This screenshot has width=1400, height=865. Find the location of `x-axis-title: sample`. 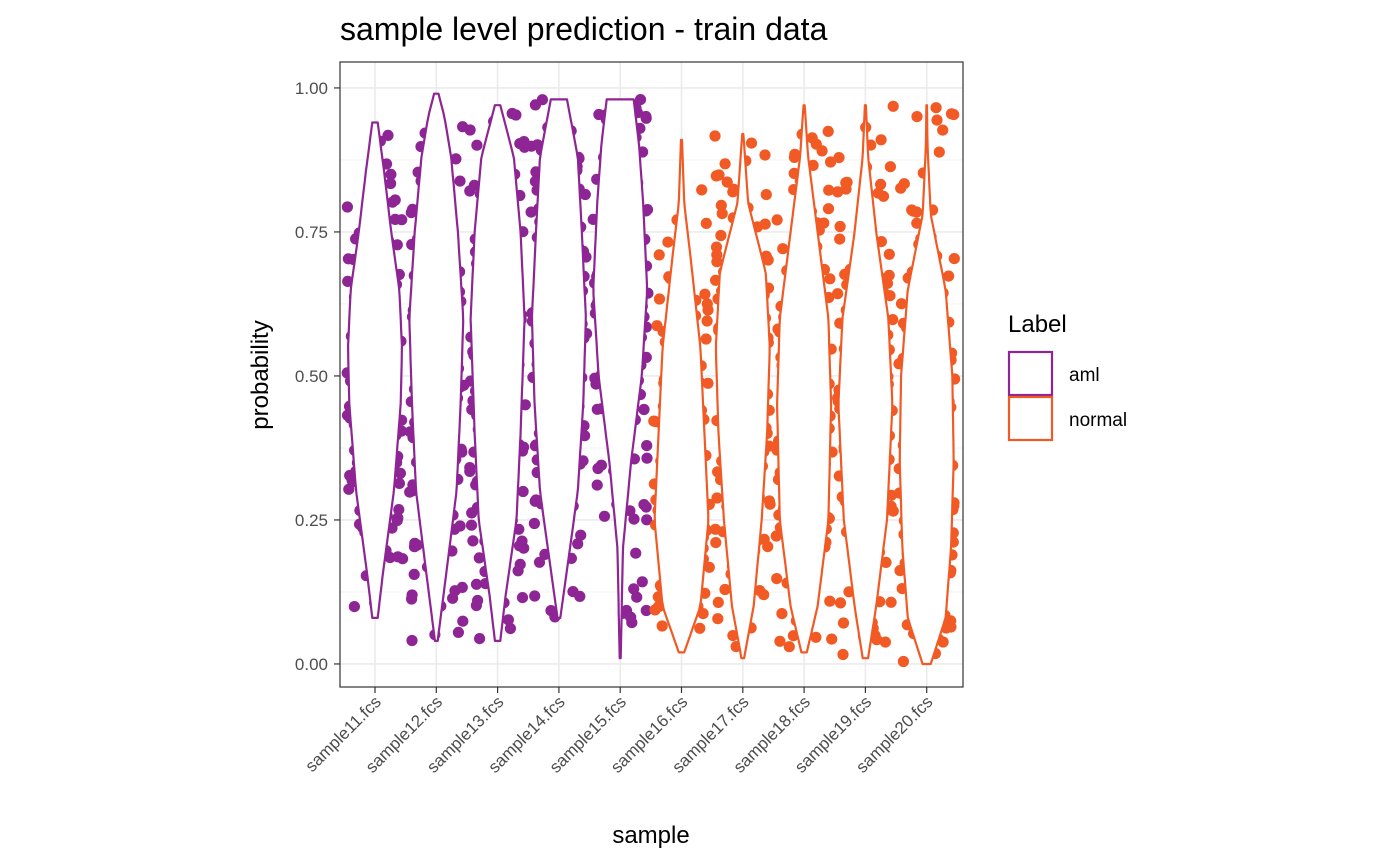

x-axis-title: sample is located at coordinates (650, 835).